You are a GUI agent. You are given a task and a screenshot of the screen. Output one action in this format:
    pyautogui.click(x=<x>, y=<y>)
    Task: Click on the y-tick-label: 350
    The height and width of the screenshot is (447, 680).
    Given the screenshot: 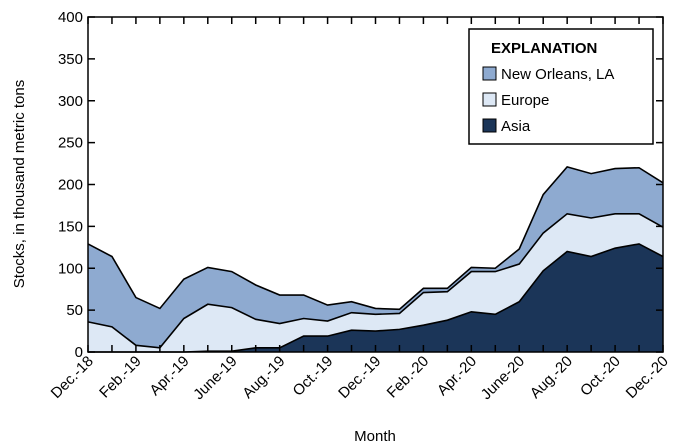 What is the action you would take?
    pyautogui.click(x=70, y=59)
    